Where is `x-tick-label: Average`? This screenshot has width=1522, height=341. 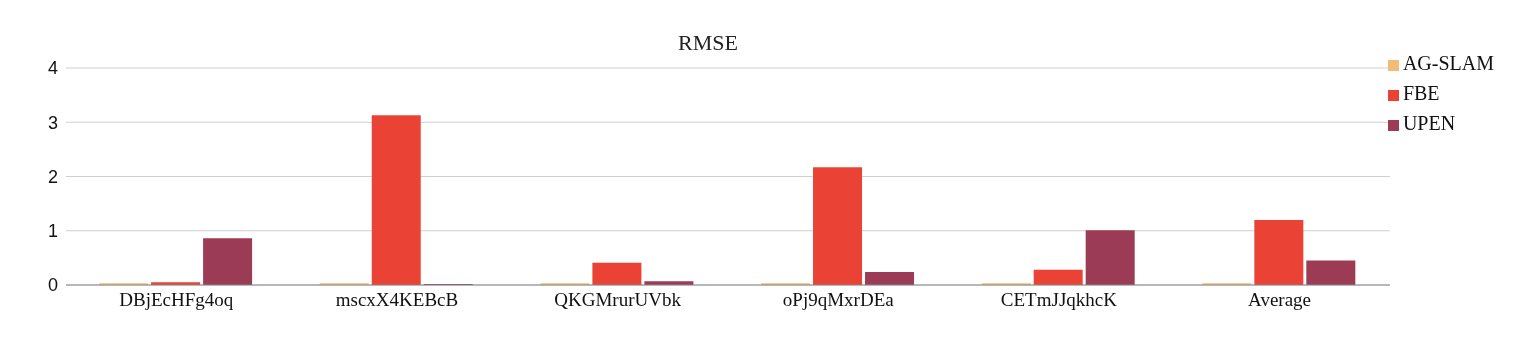
x-tick-label: Average is located at coordinates (1280, 300).